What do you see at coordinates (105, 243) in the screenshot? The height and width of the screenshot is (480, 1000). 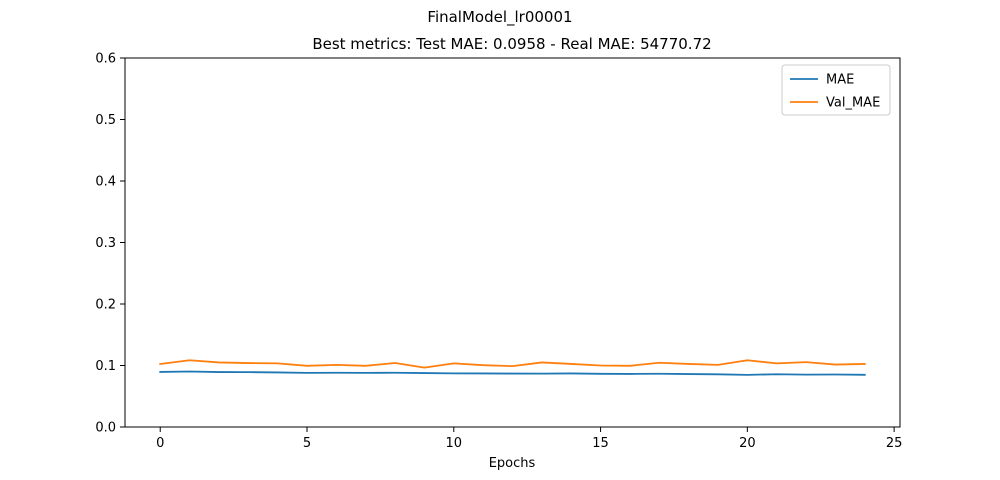 I see `y-tick-label: 0.3` at bounding box center [105, 243].